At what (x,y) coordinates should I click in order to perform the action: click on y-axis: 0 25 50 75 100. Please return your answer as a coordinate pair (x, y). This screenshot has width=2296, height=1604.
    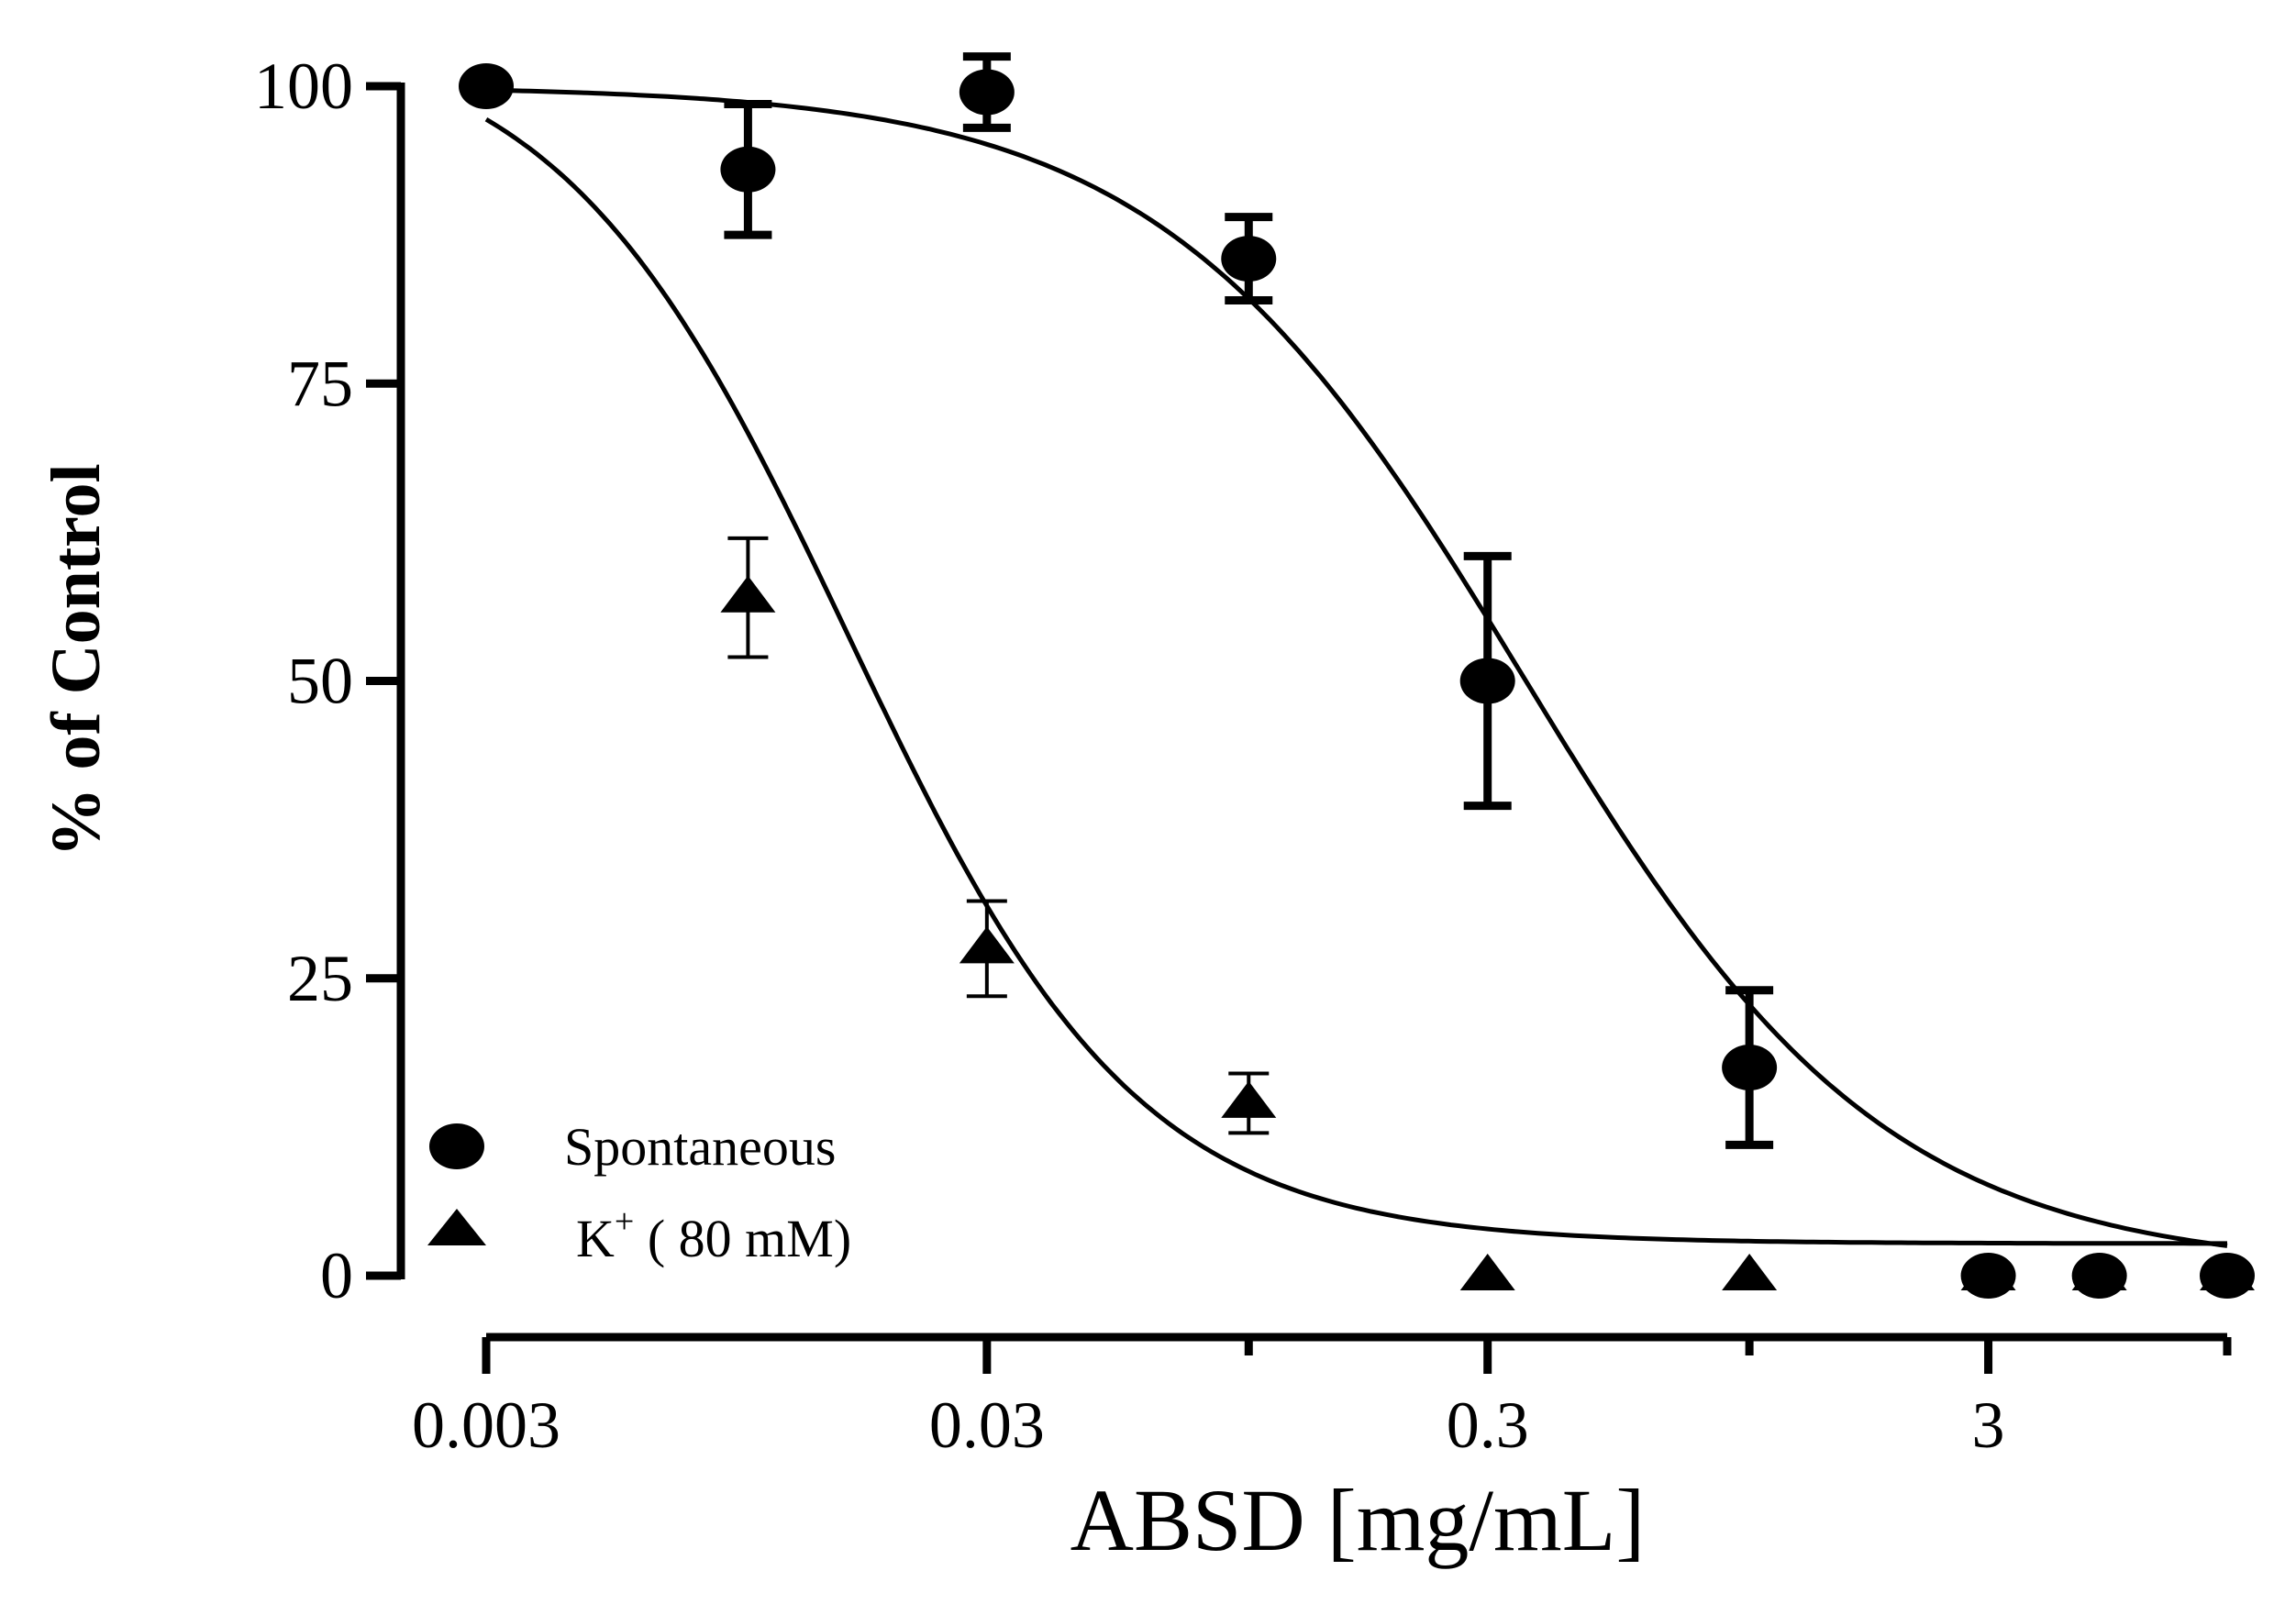
    Looking at the image, I should click on (329, 681).